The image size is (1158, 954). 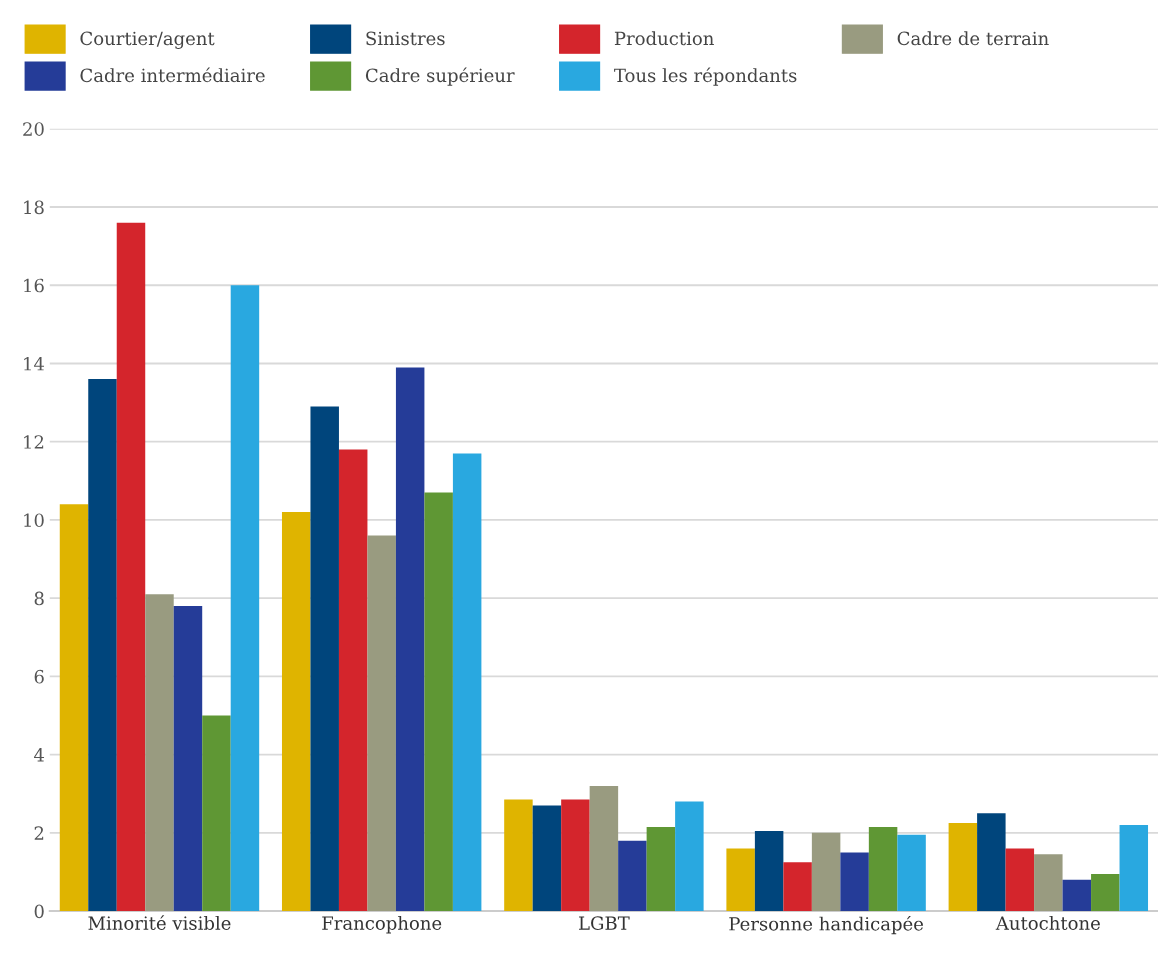 What do you see at coordinates (34, 520) in the screenshot?
I see `y-tick-label: 10` at bounding box center [34, 520].